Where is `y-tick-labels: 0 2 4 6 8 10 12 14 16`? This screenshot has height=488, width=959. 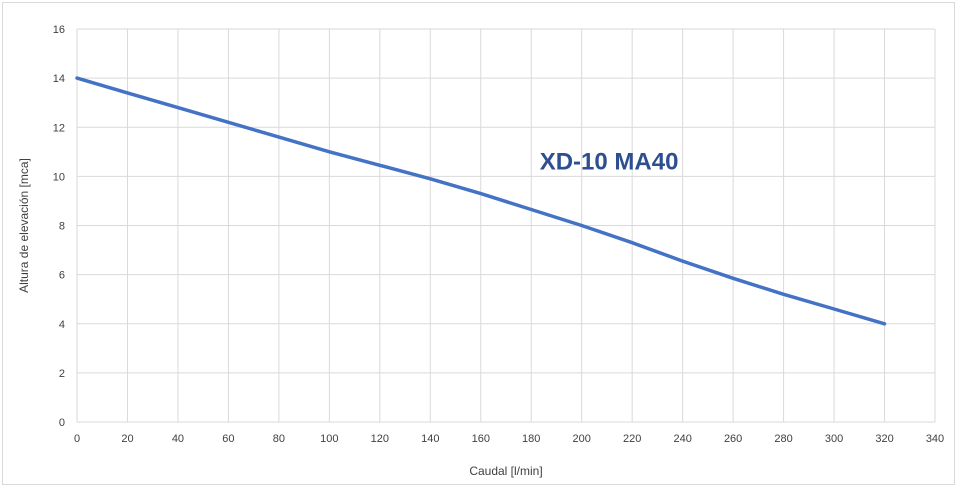 y-tick-labels: 0 2 4 6 8 10 12 14 16 is located at coordinates (59, 226).